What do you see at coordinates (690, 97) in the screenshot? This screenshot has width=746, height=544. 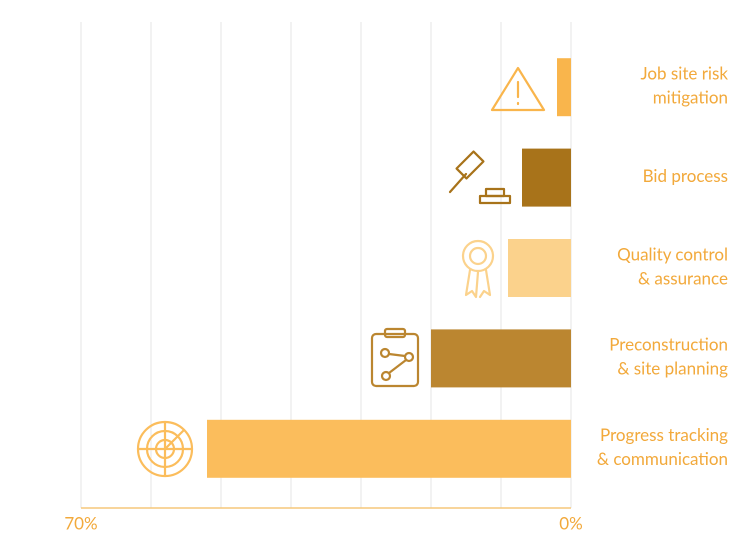 I see `category-label: mitigation` at bounding box center [690, 97].